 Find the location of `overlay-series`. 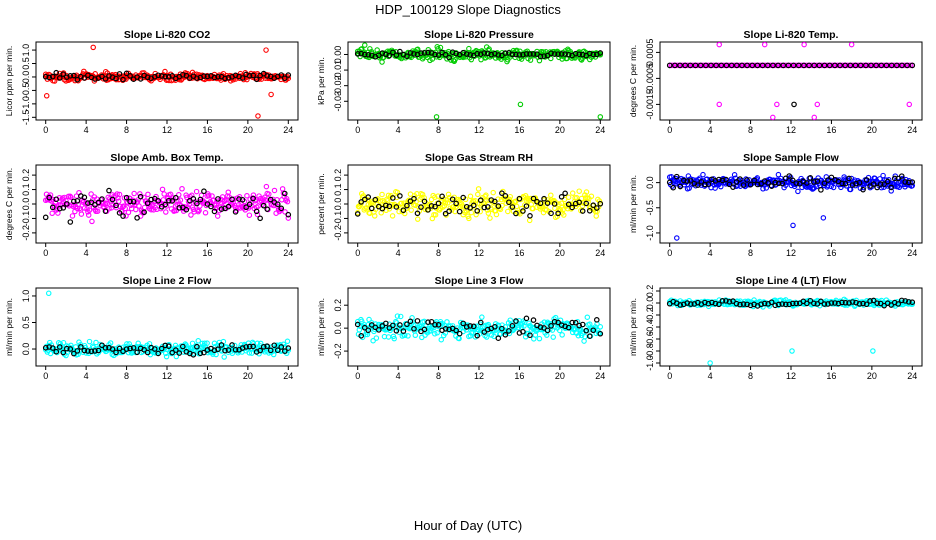

overlay-series is located at coordinates (167, 350).